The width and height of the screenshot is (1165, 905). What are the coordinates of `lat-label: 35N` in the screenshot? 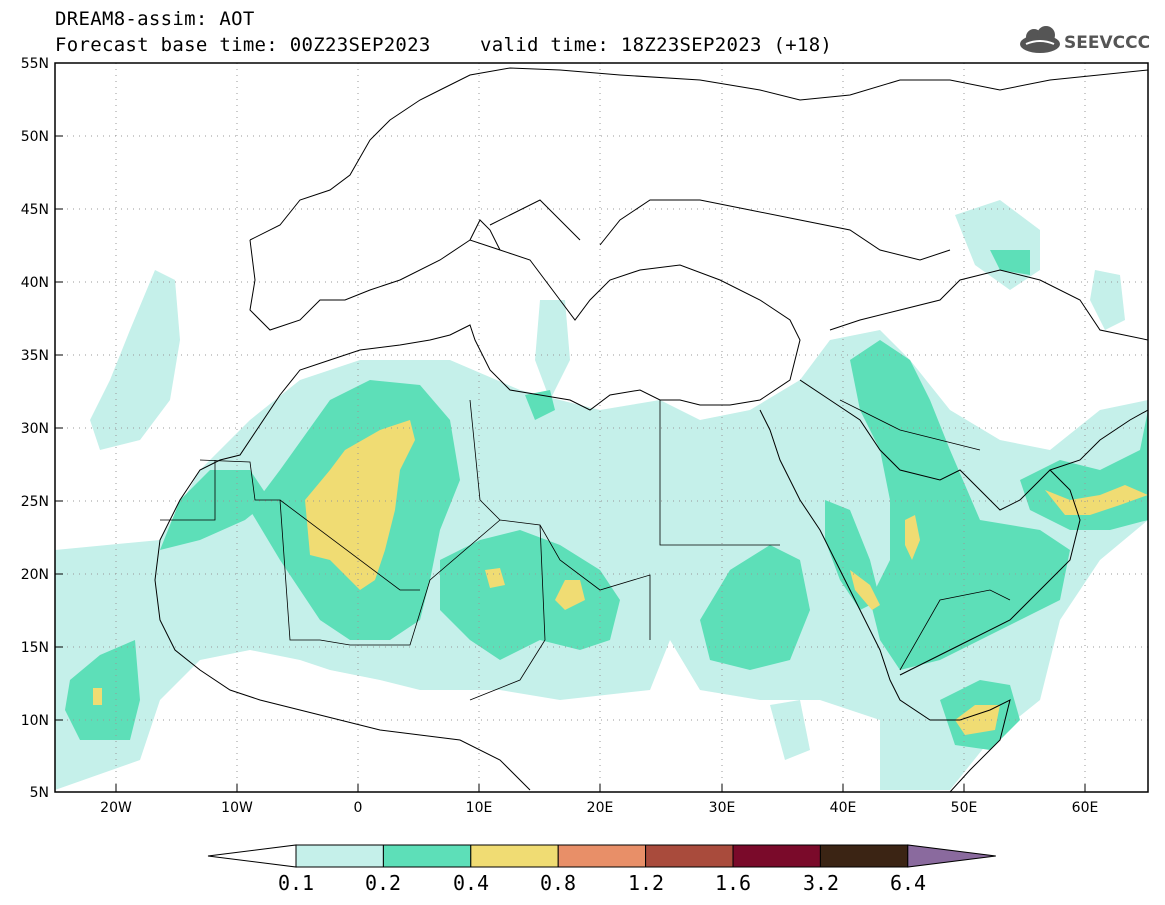 It's located at (35, 356).